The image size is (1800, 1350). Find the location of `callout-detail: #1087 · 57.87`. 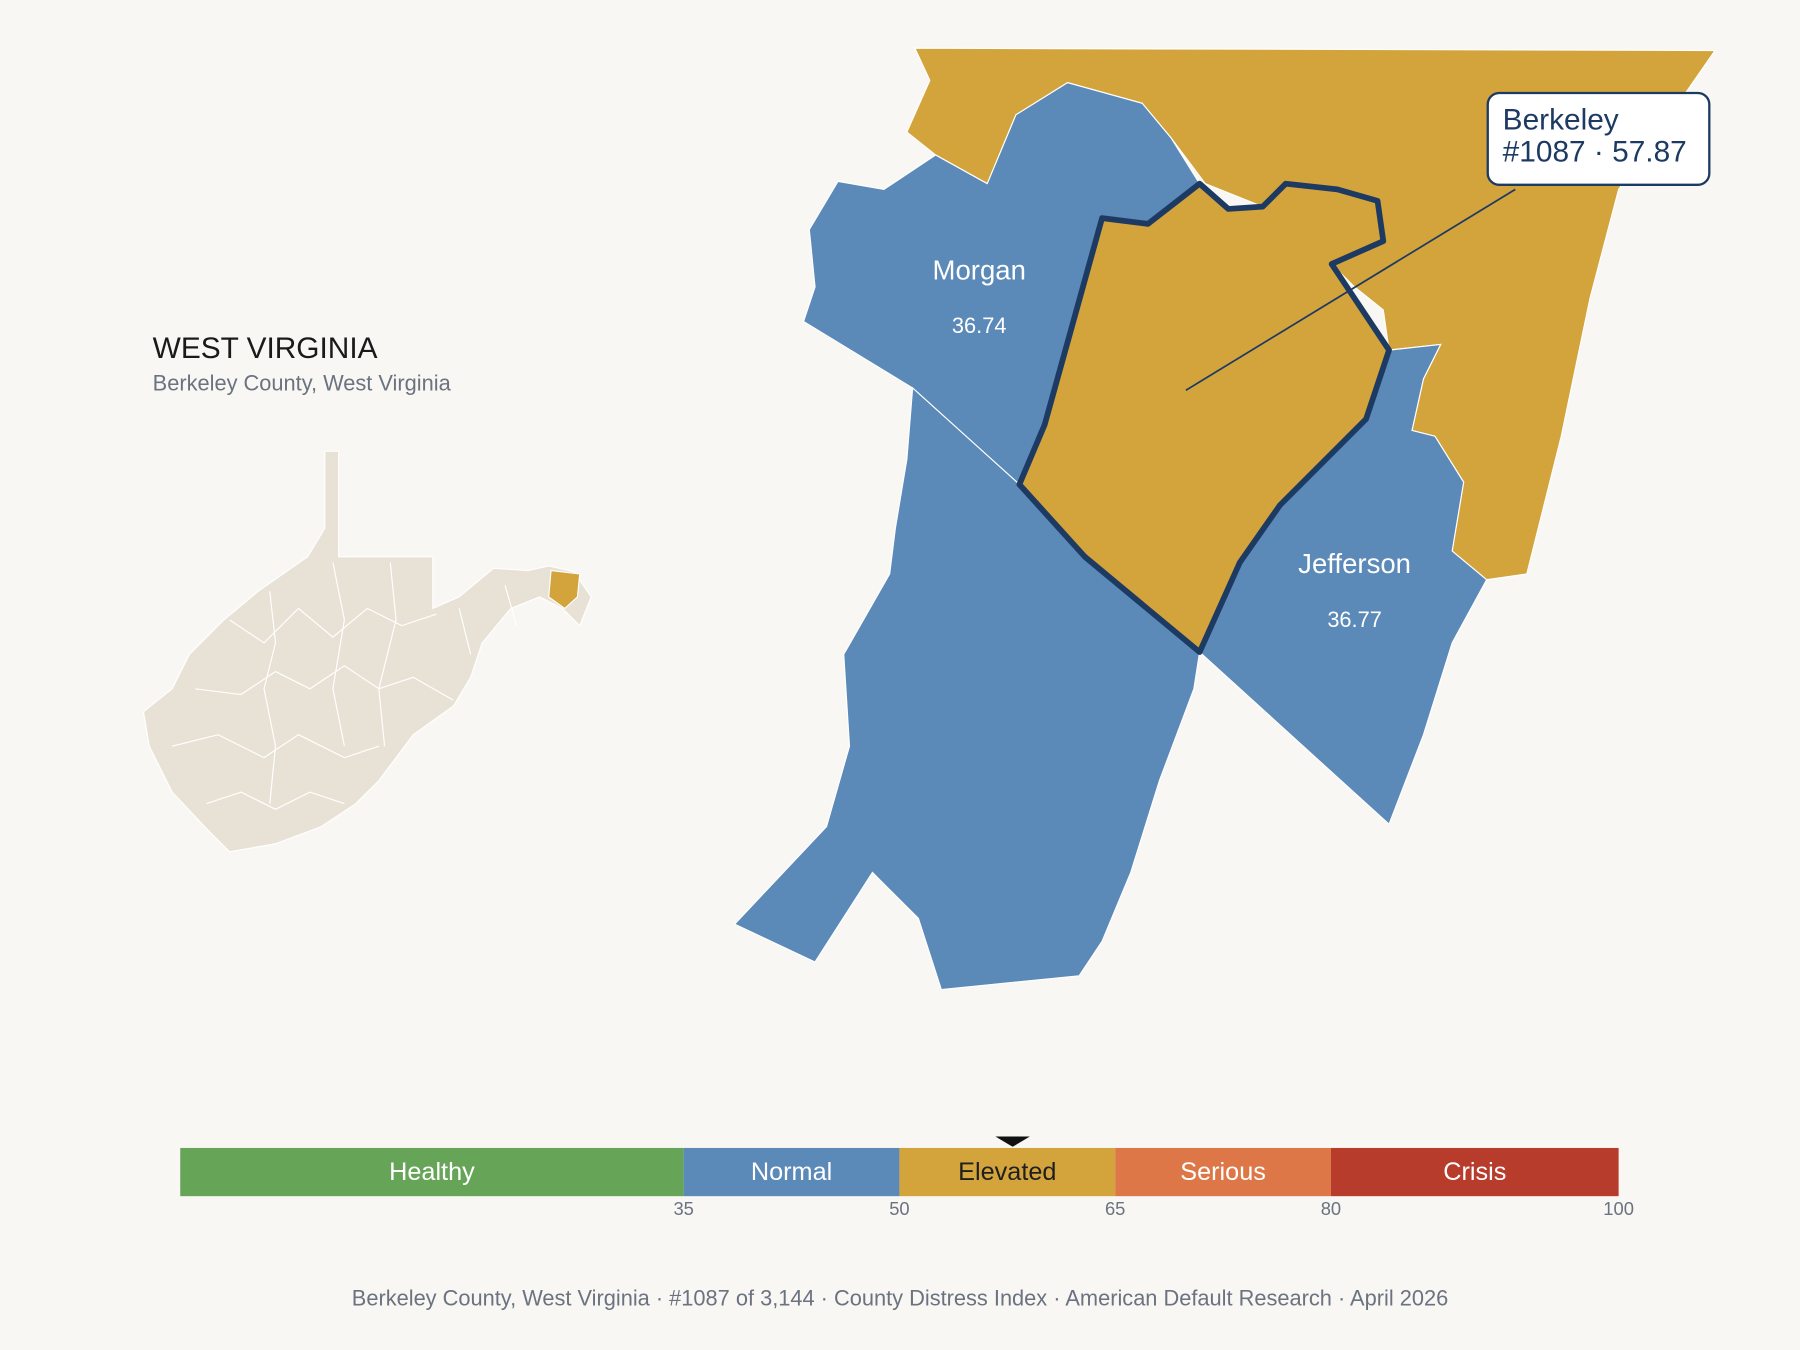

callout-detail: #1087 · 57.87 is located at coordinates (1595, 152).